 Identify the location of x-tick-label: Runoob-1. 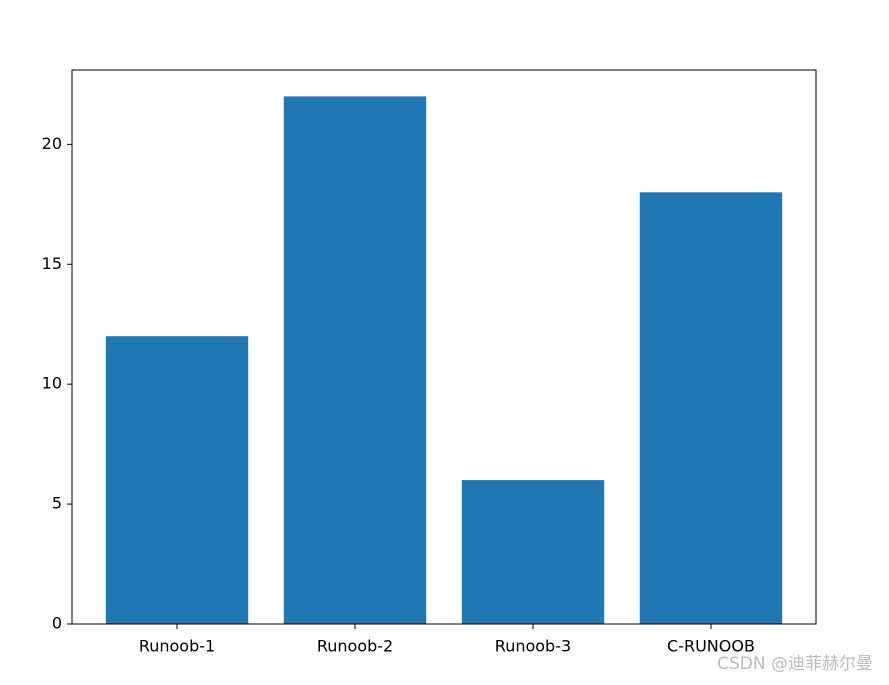
(177, 646).